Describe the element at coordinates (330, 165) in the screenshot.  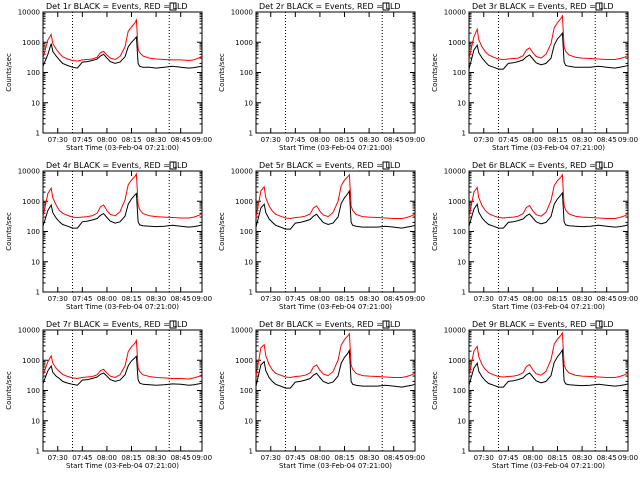
I see `panel-title: Det 5r BLACK = Events, RED = LLD` at that location.